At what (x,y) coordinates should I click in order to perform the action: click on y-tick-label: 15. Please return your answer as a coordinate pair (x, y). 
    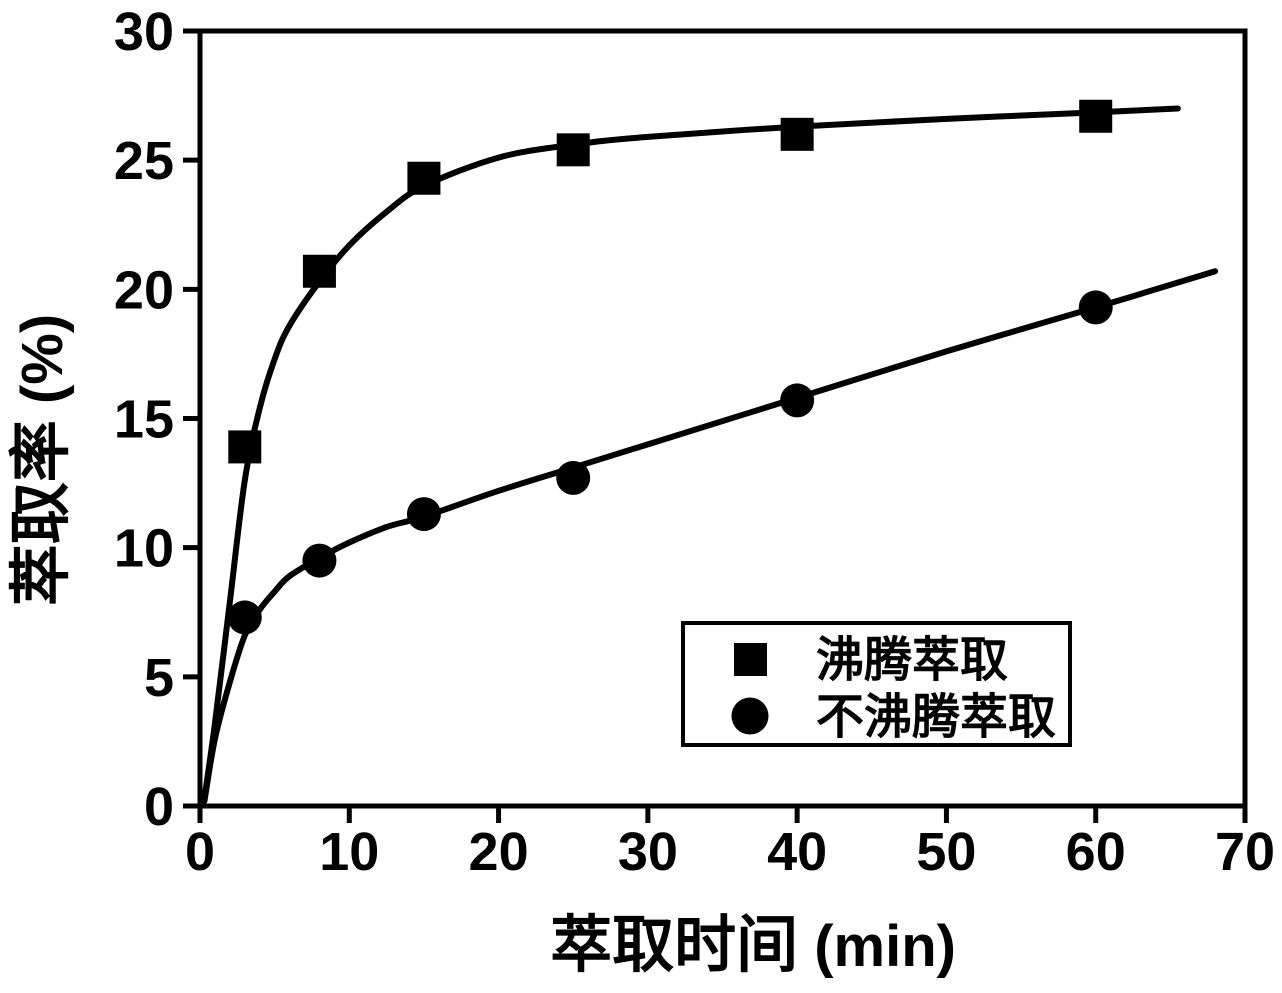
    Looking at the image, I should click on (144, 420).